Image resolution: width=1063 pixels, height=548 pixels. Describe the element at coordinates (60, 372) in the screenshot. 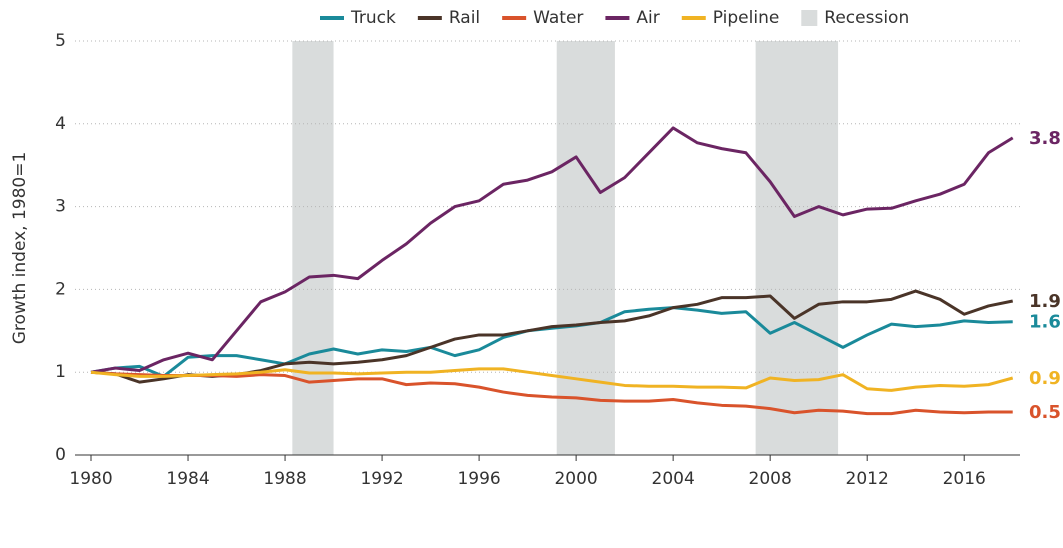

I see `y-tick-label: 1` at that location.